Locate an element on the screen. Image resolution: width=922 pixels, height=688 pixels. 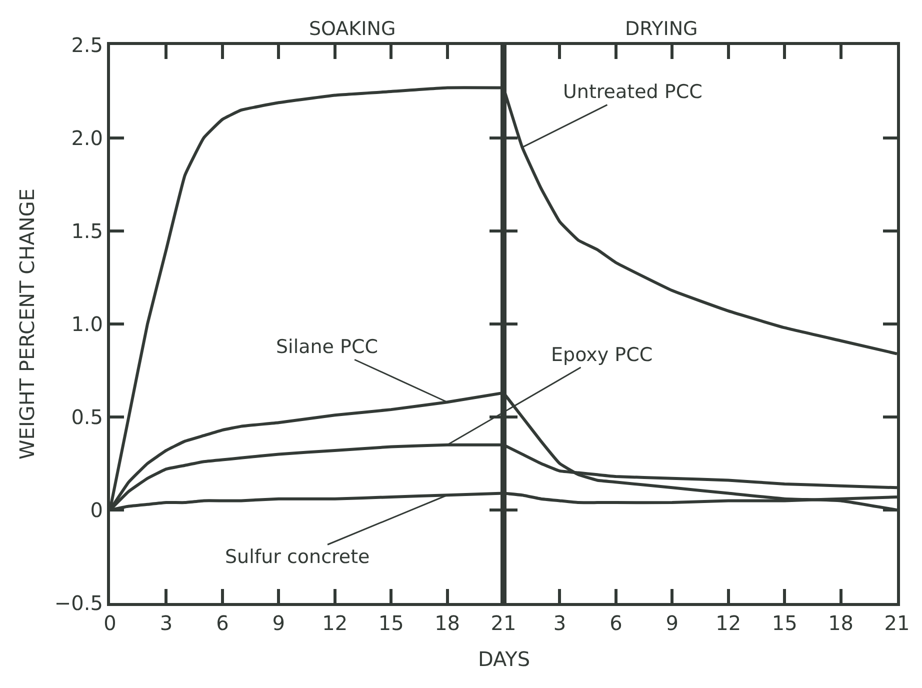
y-tick-label: 0 is located at coordinates (96, 510).